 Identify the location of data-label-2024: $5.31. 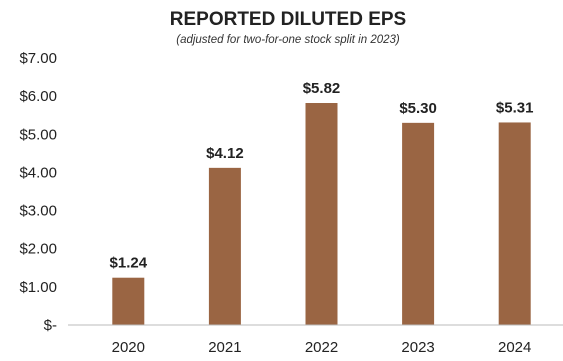
(515, 107).